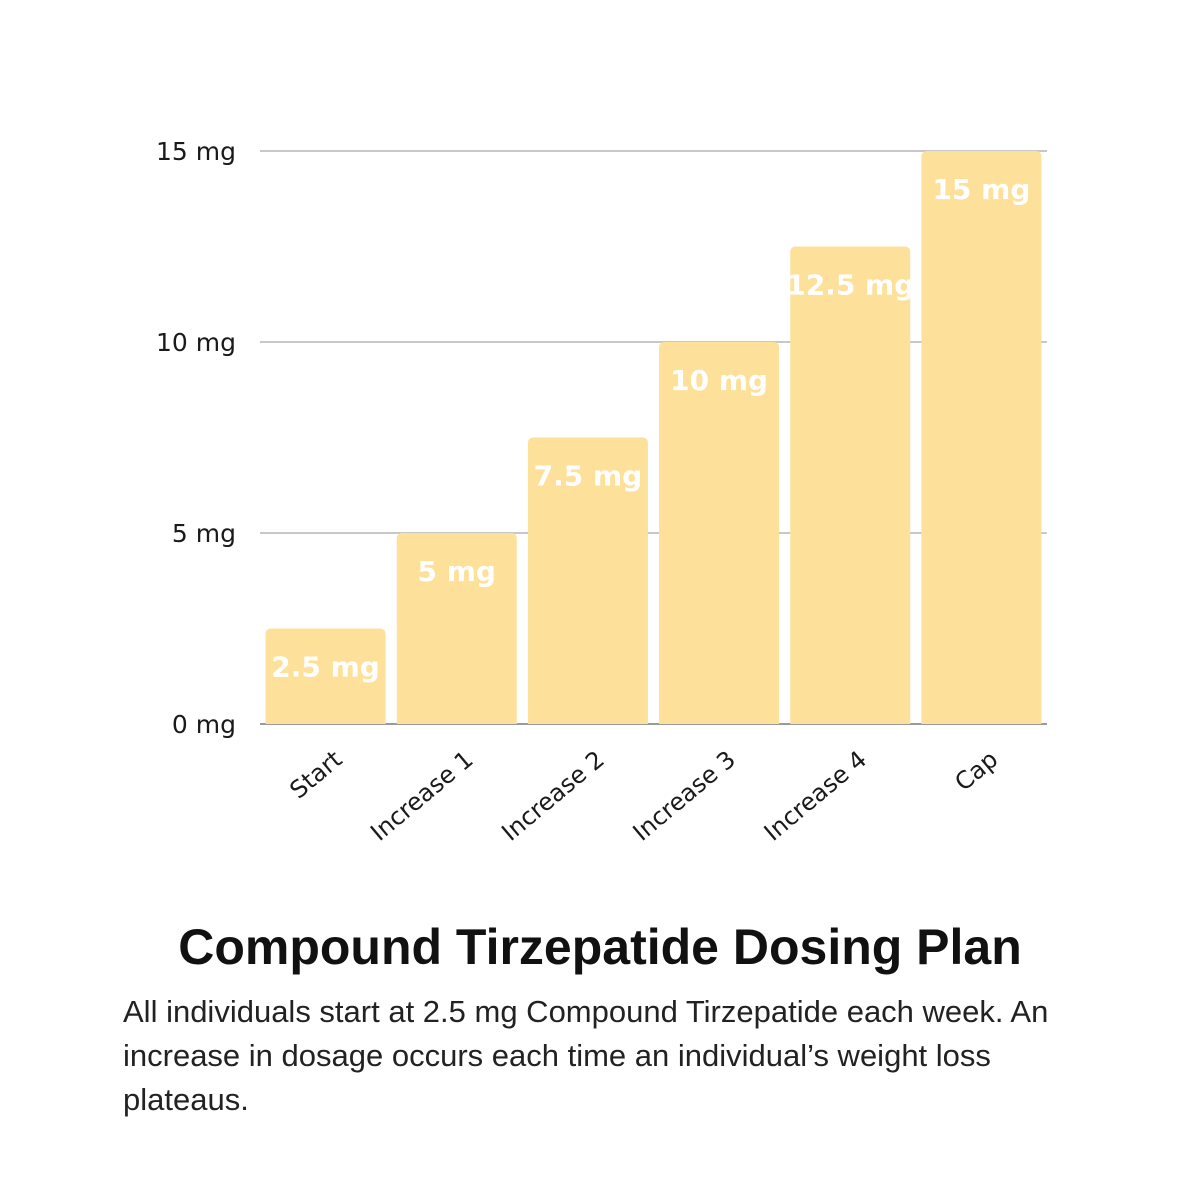 The height and width of the screenshot is (1200, 1200). I want to click on bar-data-label: 15 mg, so click(981, 189).